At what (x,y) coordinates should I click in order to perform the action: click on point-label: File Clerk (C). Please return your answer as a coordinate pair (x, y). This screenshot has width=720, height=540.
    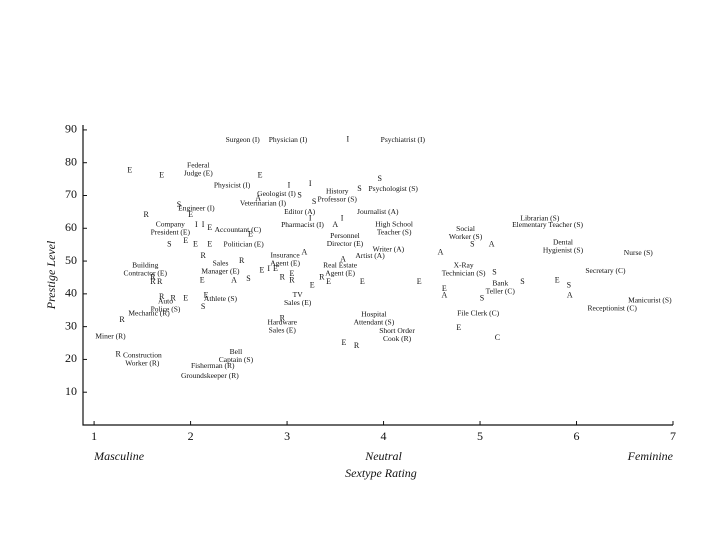
    Looking at the image, I should click on (478, 312).